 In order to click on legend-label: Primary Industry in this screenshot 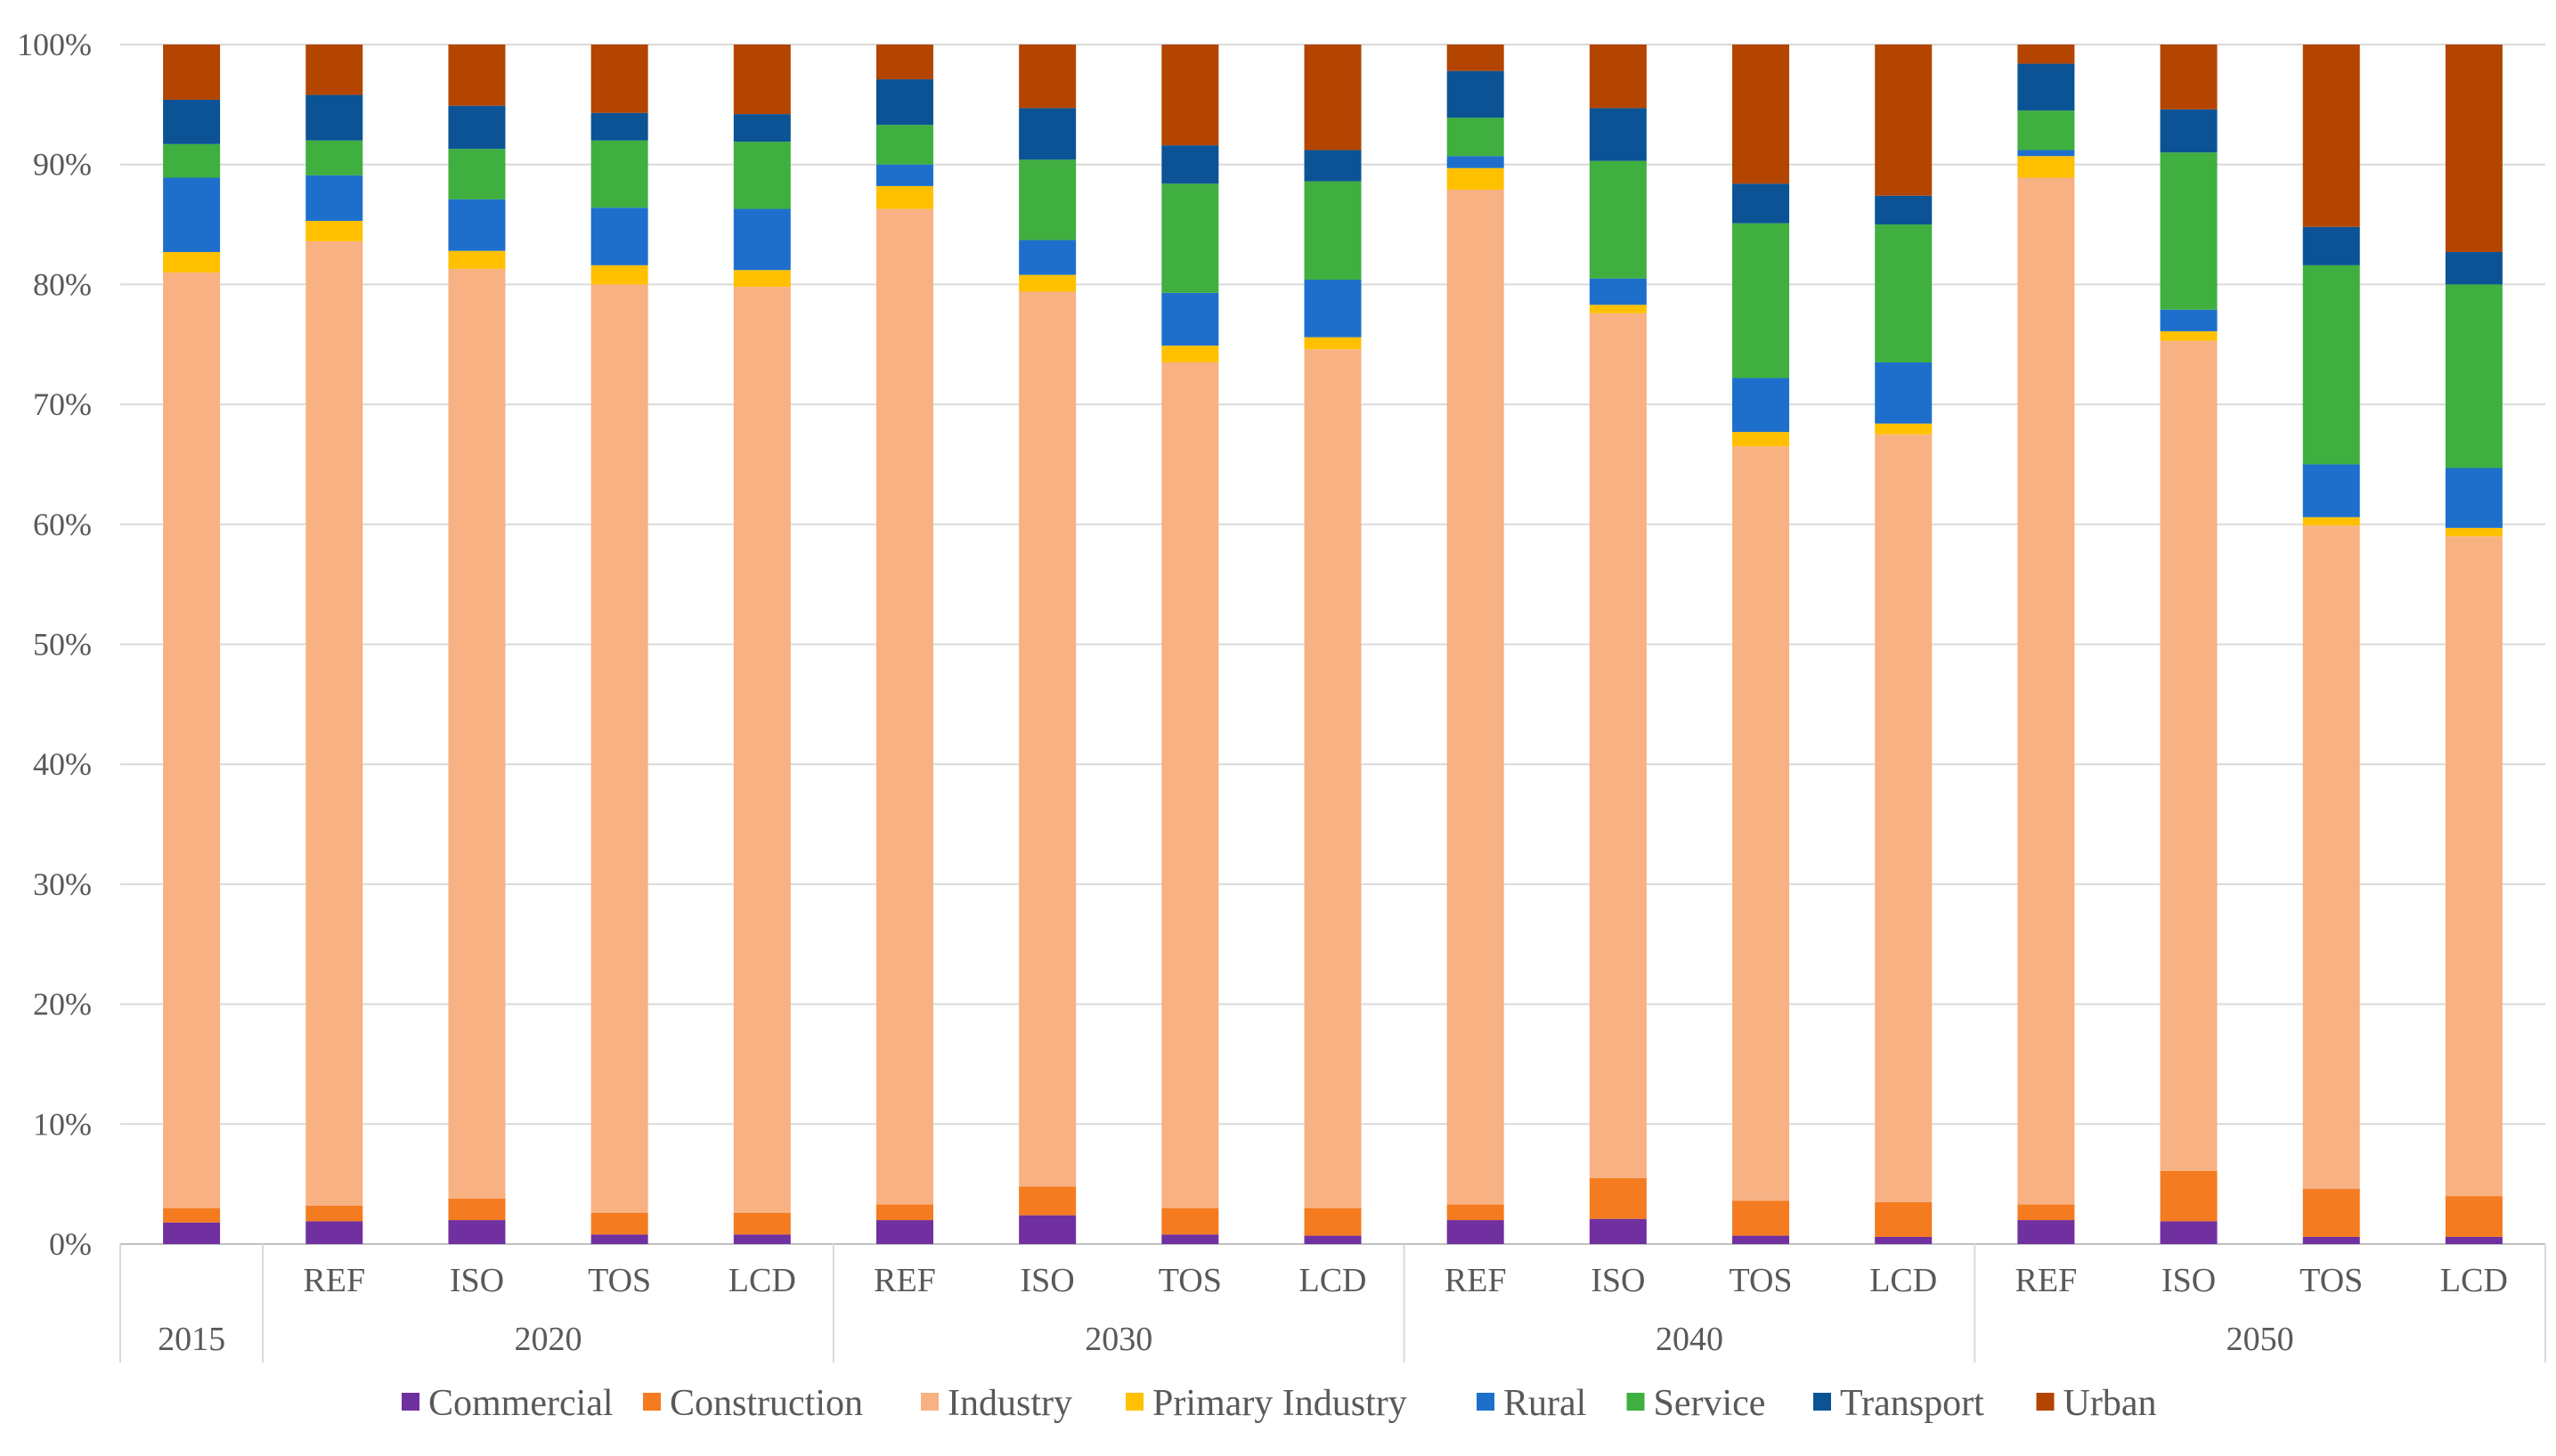, I will do `click(1280, 1403)`.